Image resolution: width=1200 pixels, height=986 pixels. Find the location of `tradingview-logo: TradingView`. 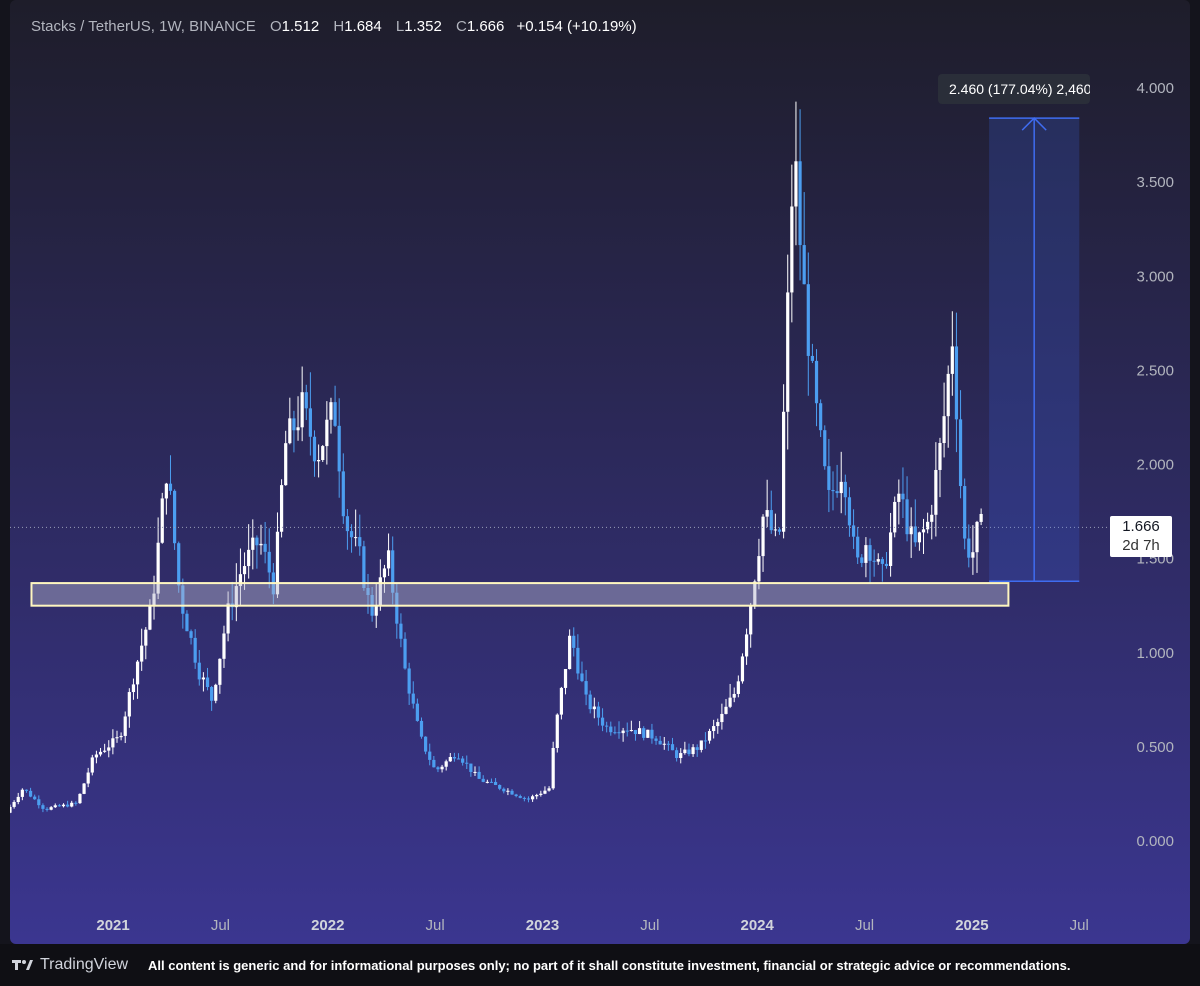

tradingview-logo: TradingView is located at coordinates (70, 965).